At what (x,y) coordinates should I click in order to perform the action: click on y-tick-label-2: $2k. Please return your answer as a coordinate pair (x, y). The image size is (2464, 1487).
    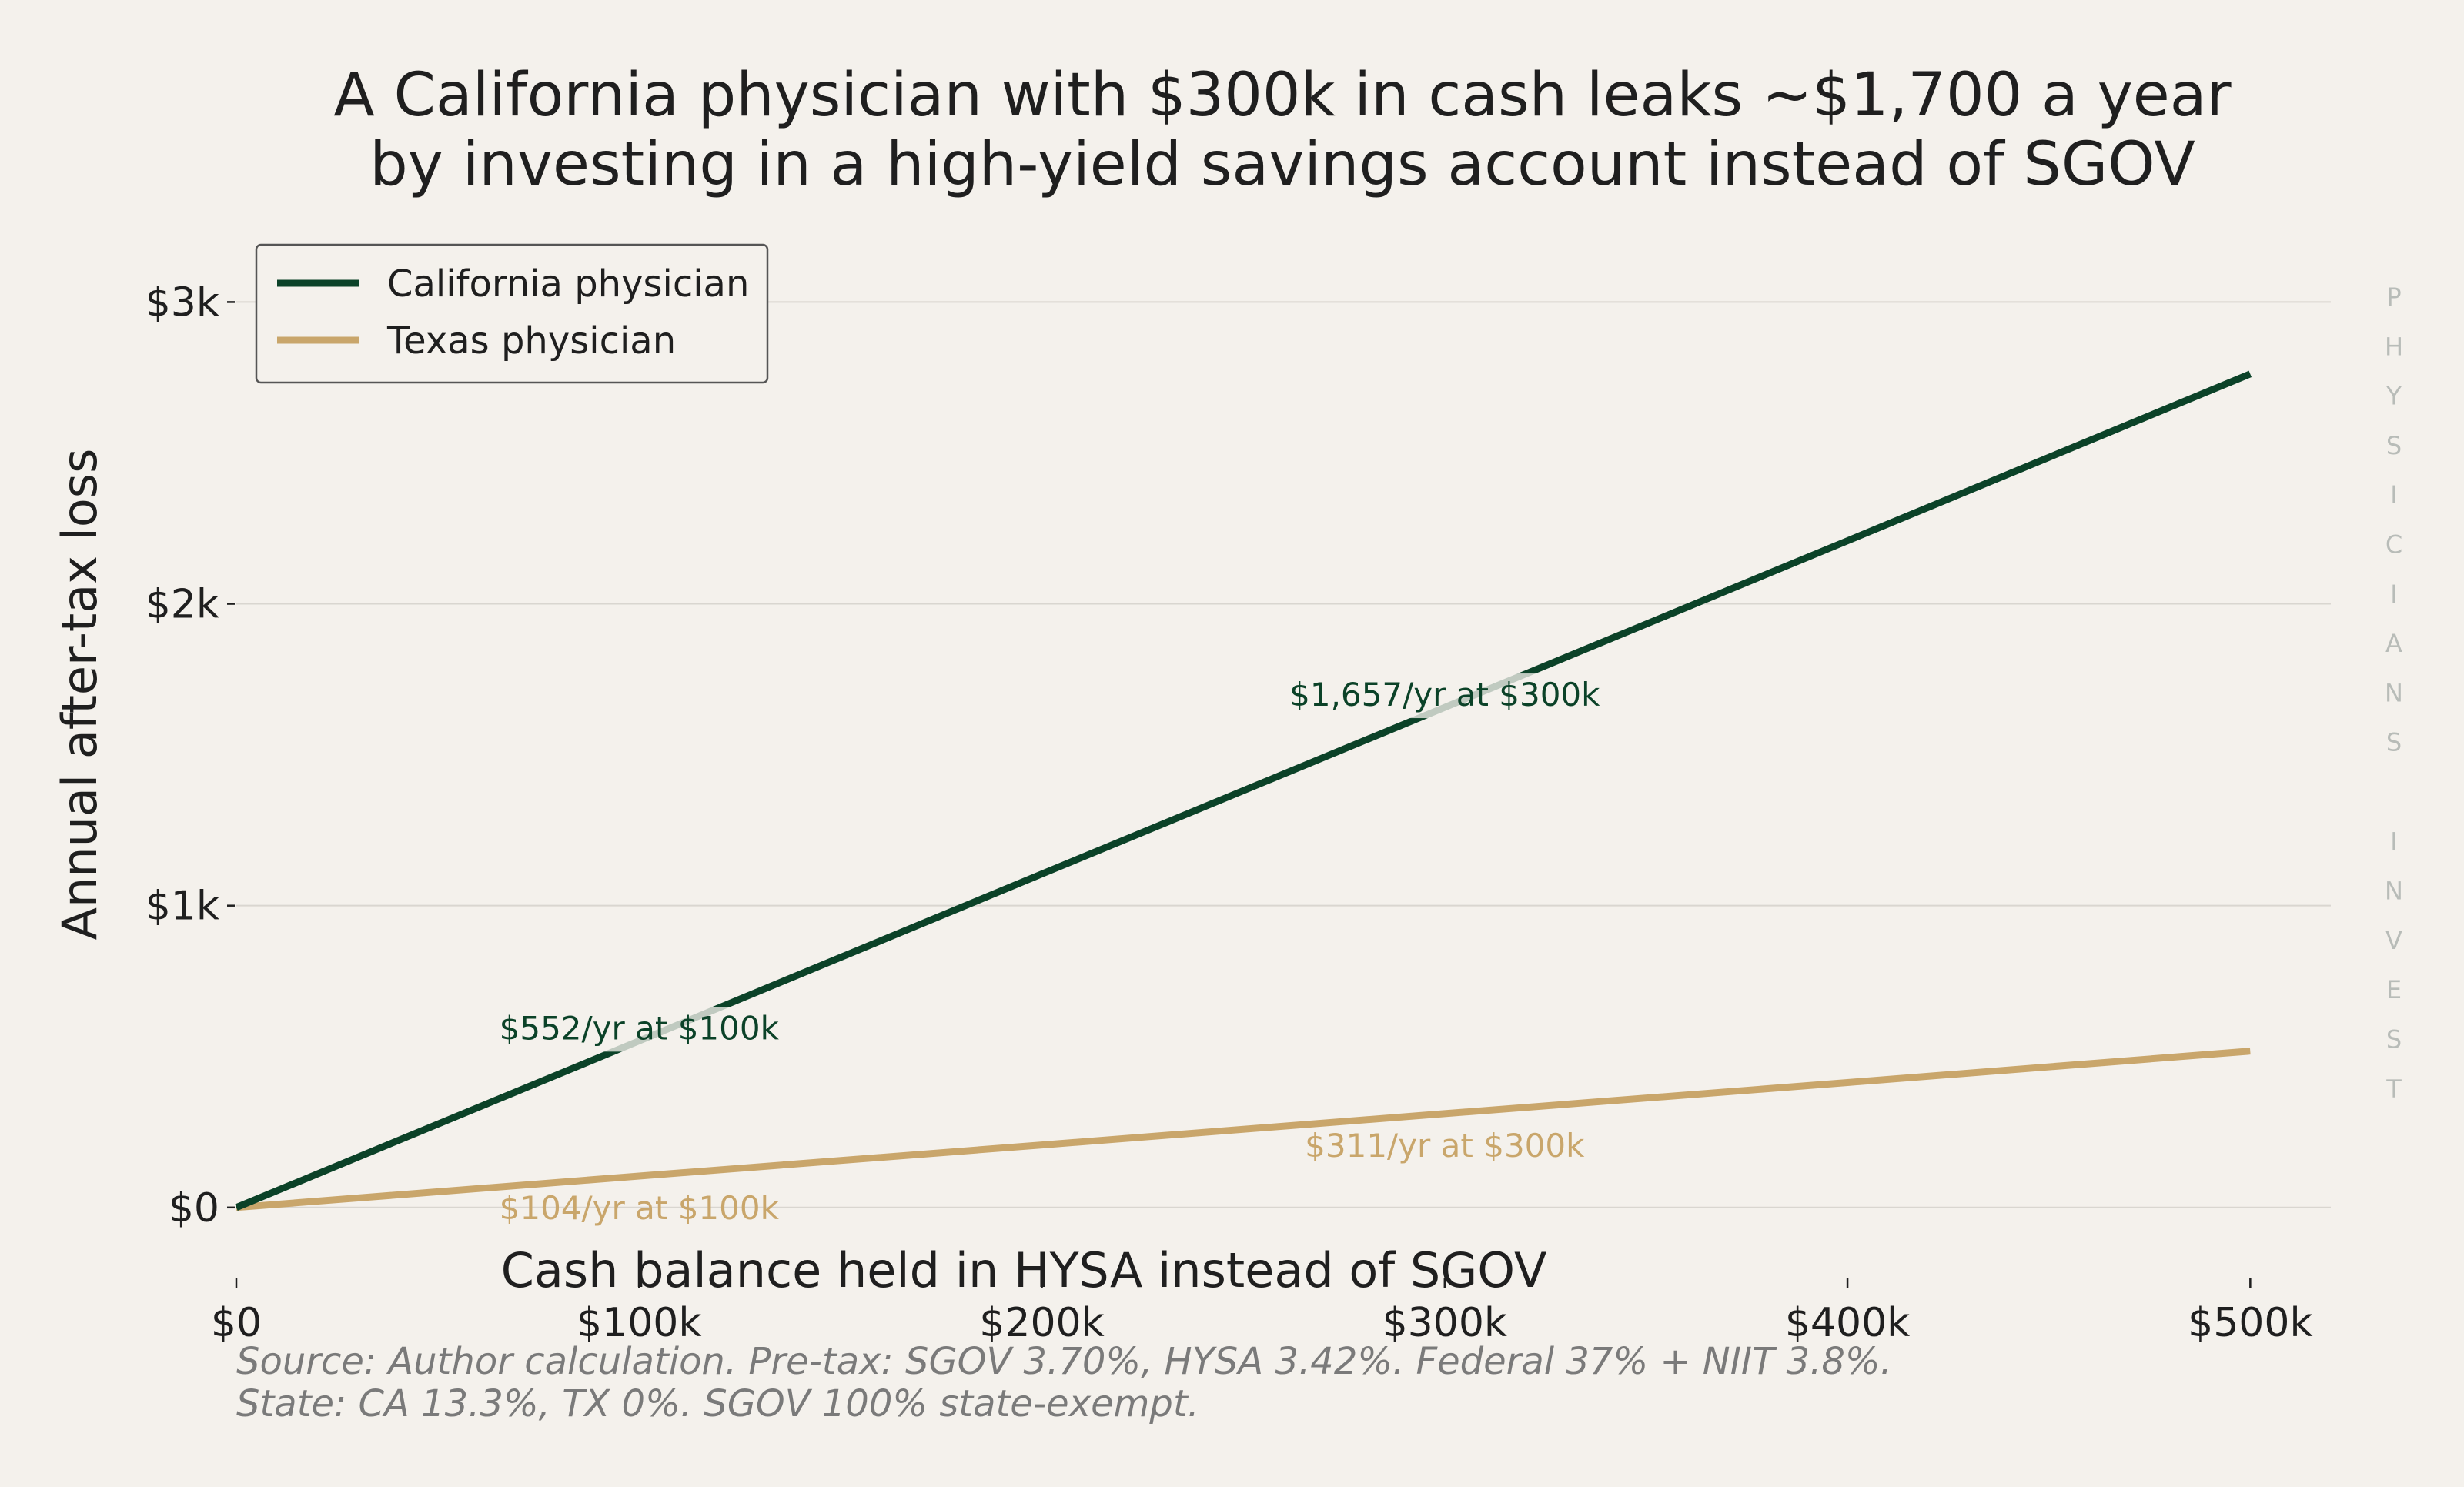
    Looking at the image, I should click on (182, 605).